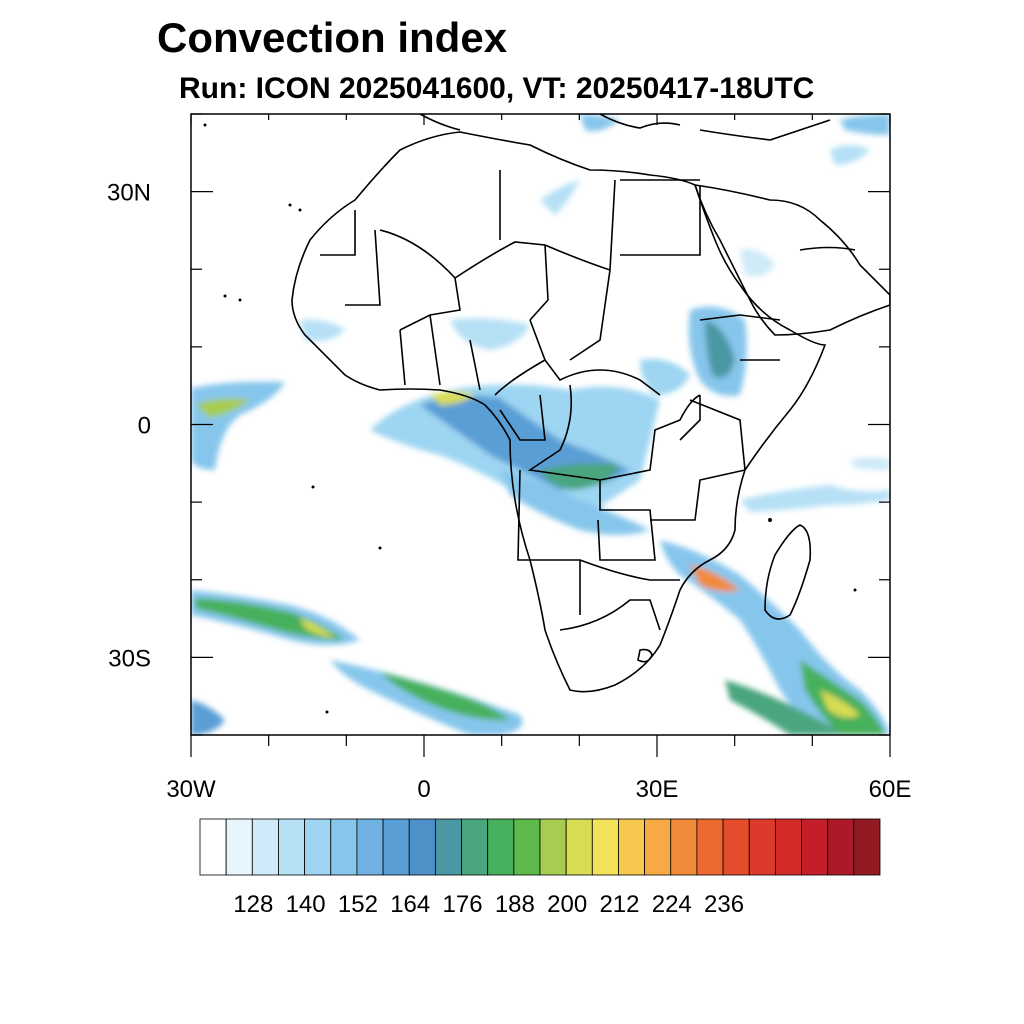 The image size is (1024, 1024). Describe the element at coordinates (129, 193) in the screenshot. I see `lat-tick-label: 30N` at that location.